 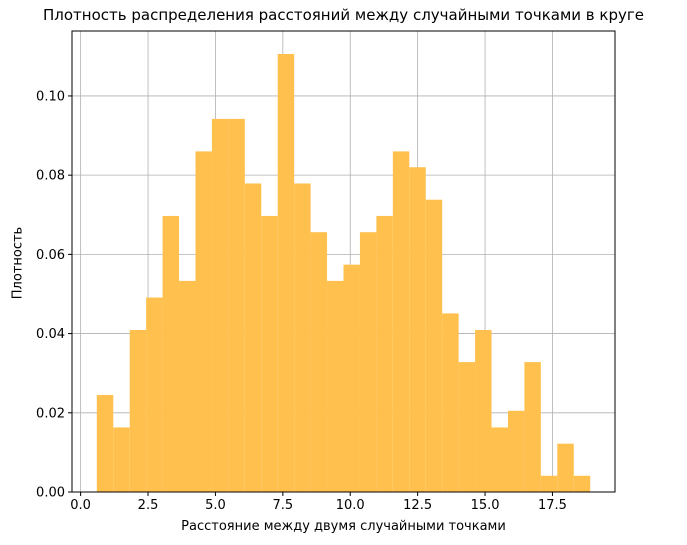 I want to click on x-tick-label: 12.5, so click(x=417, y=505).